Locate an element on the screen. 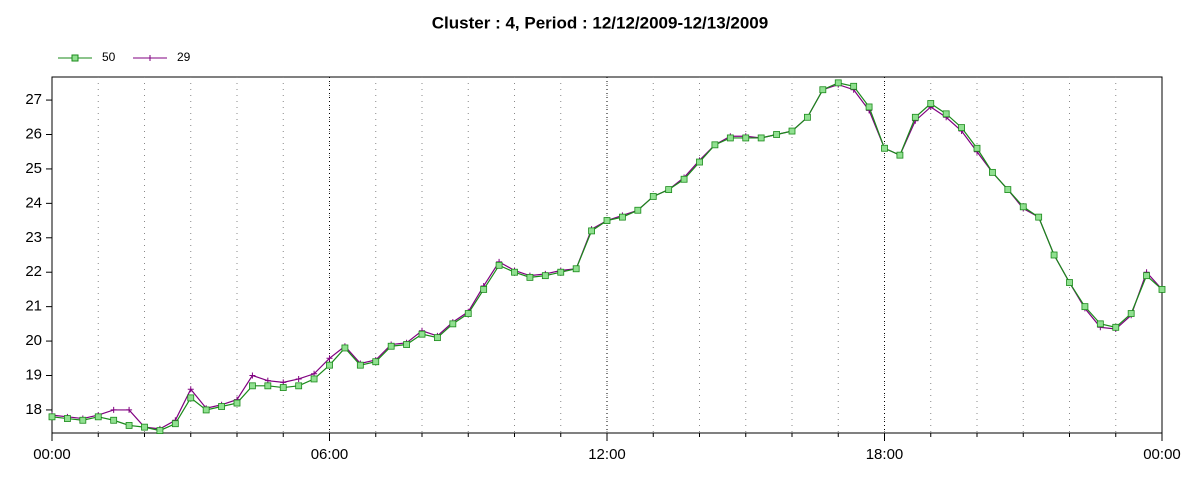 The height and width of the screenshot is (480, 1200). y-tick-label: 22 is located at coordinates (33, 271).